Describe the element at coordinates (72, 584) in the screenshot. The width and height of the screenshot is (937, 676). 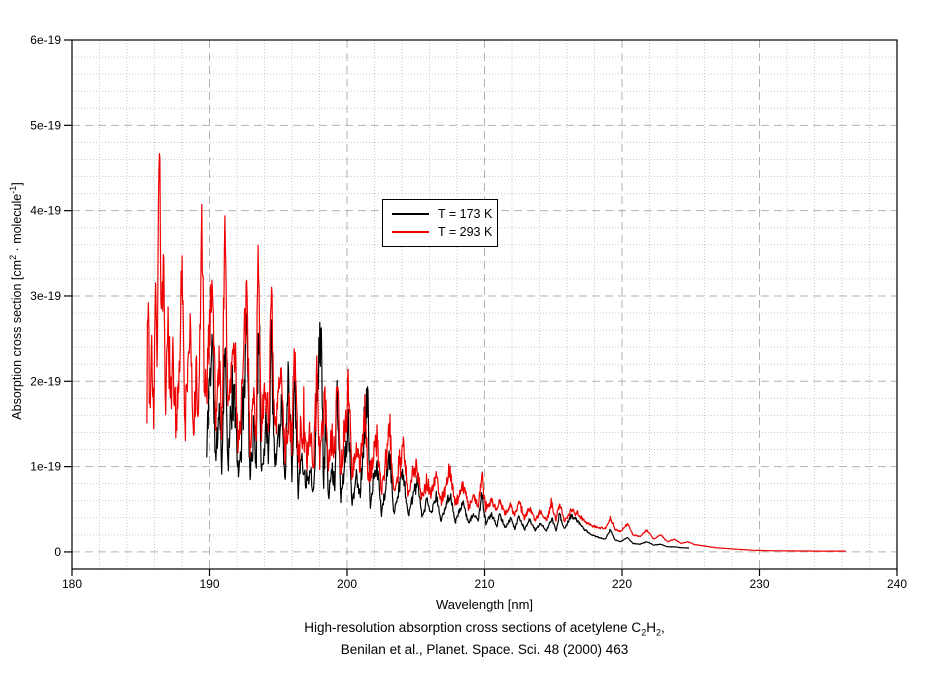
I see `x-tick-label: 180` at that location.